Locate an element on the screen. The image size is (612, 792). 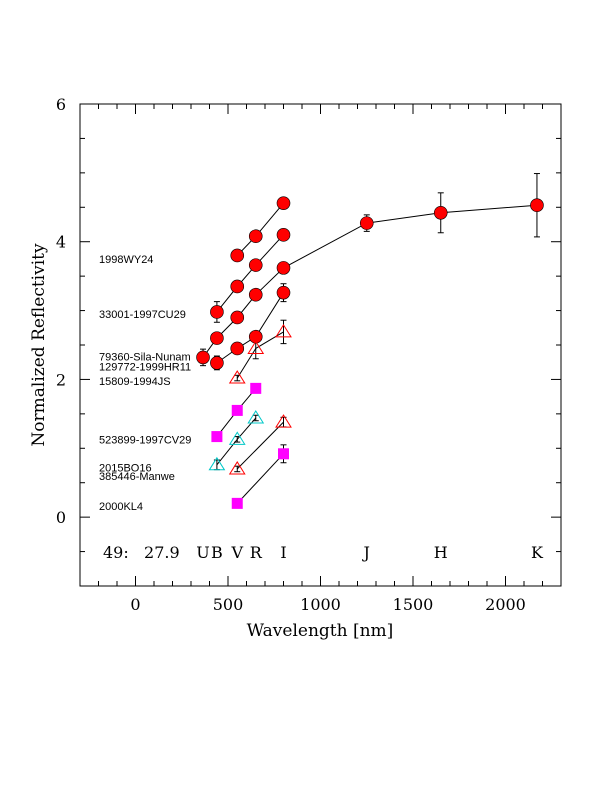
band-label: V is located at coordinates (236, 552).